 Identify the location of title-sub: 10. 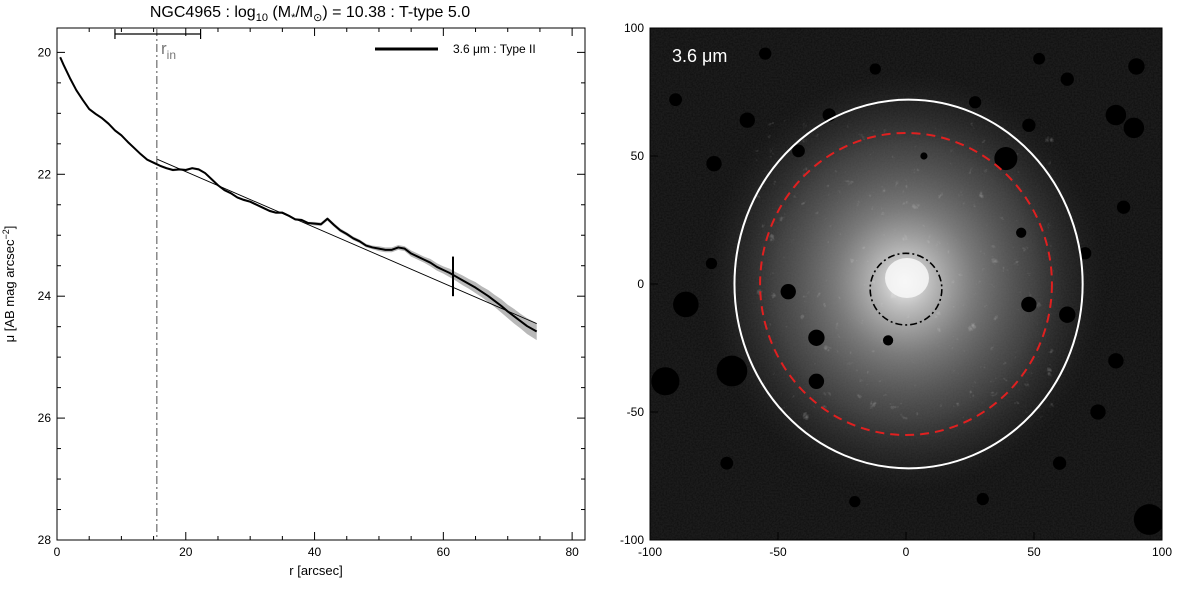
(262, 18).